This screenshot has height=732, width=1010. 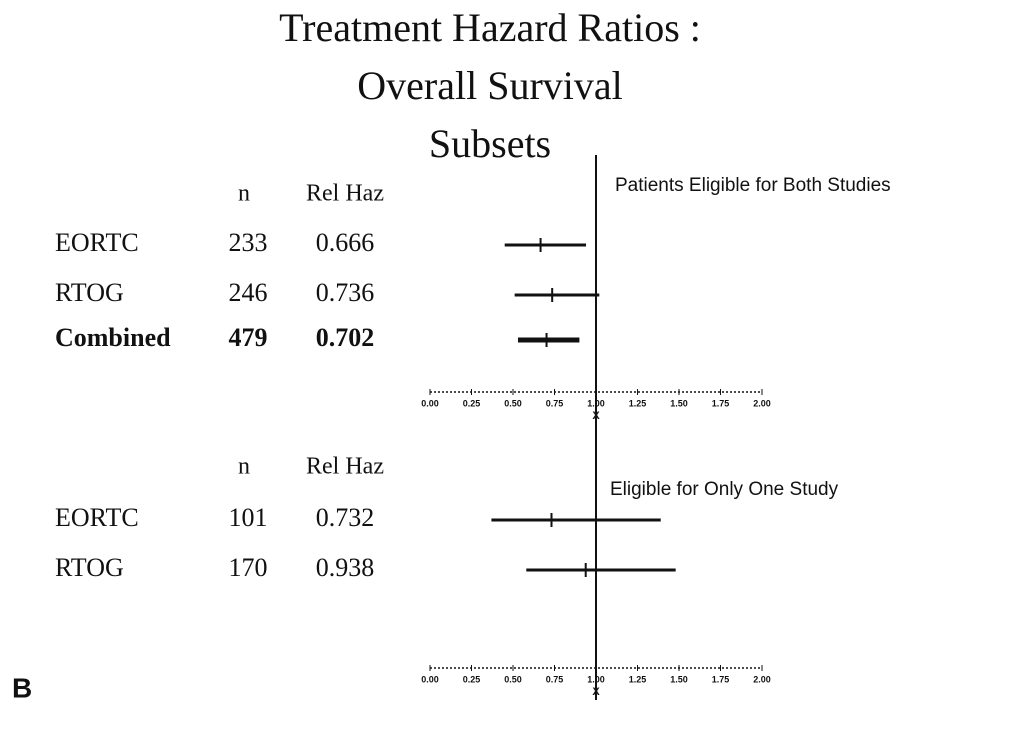 What do you see at coordinates (345, 292) in the screenshot?
I see `row-rel-haz: 0.736` at bounding box center [345, 292].